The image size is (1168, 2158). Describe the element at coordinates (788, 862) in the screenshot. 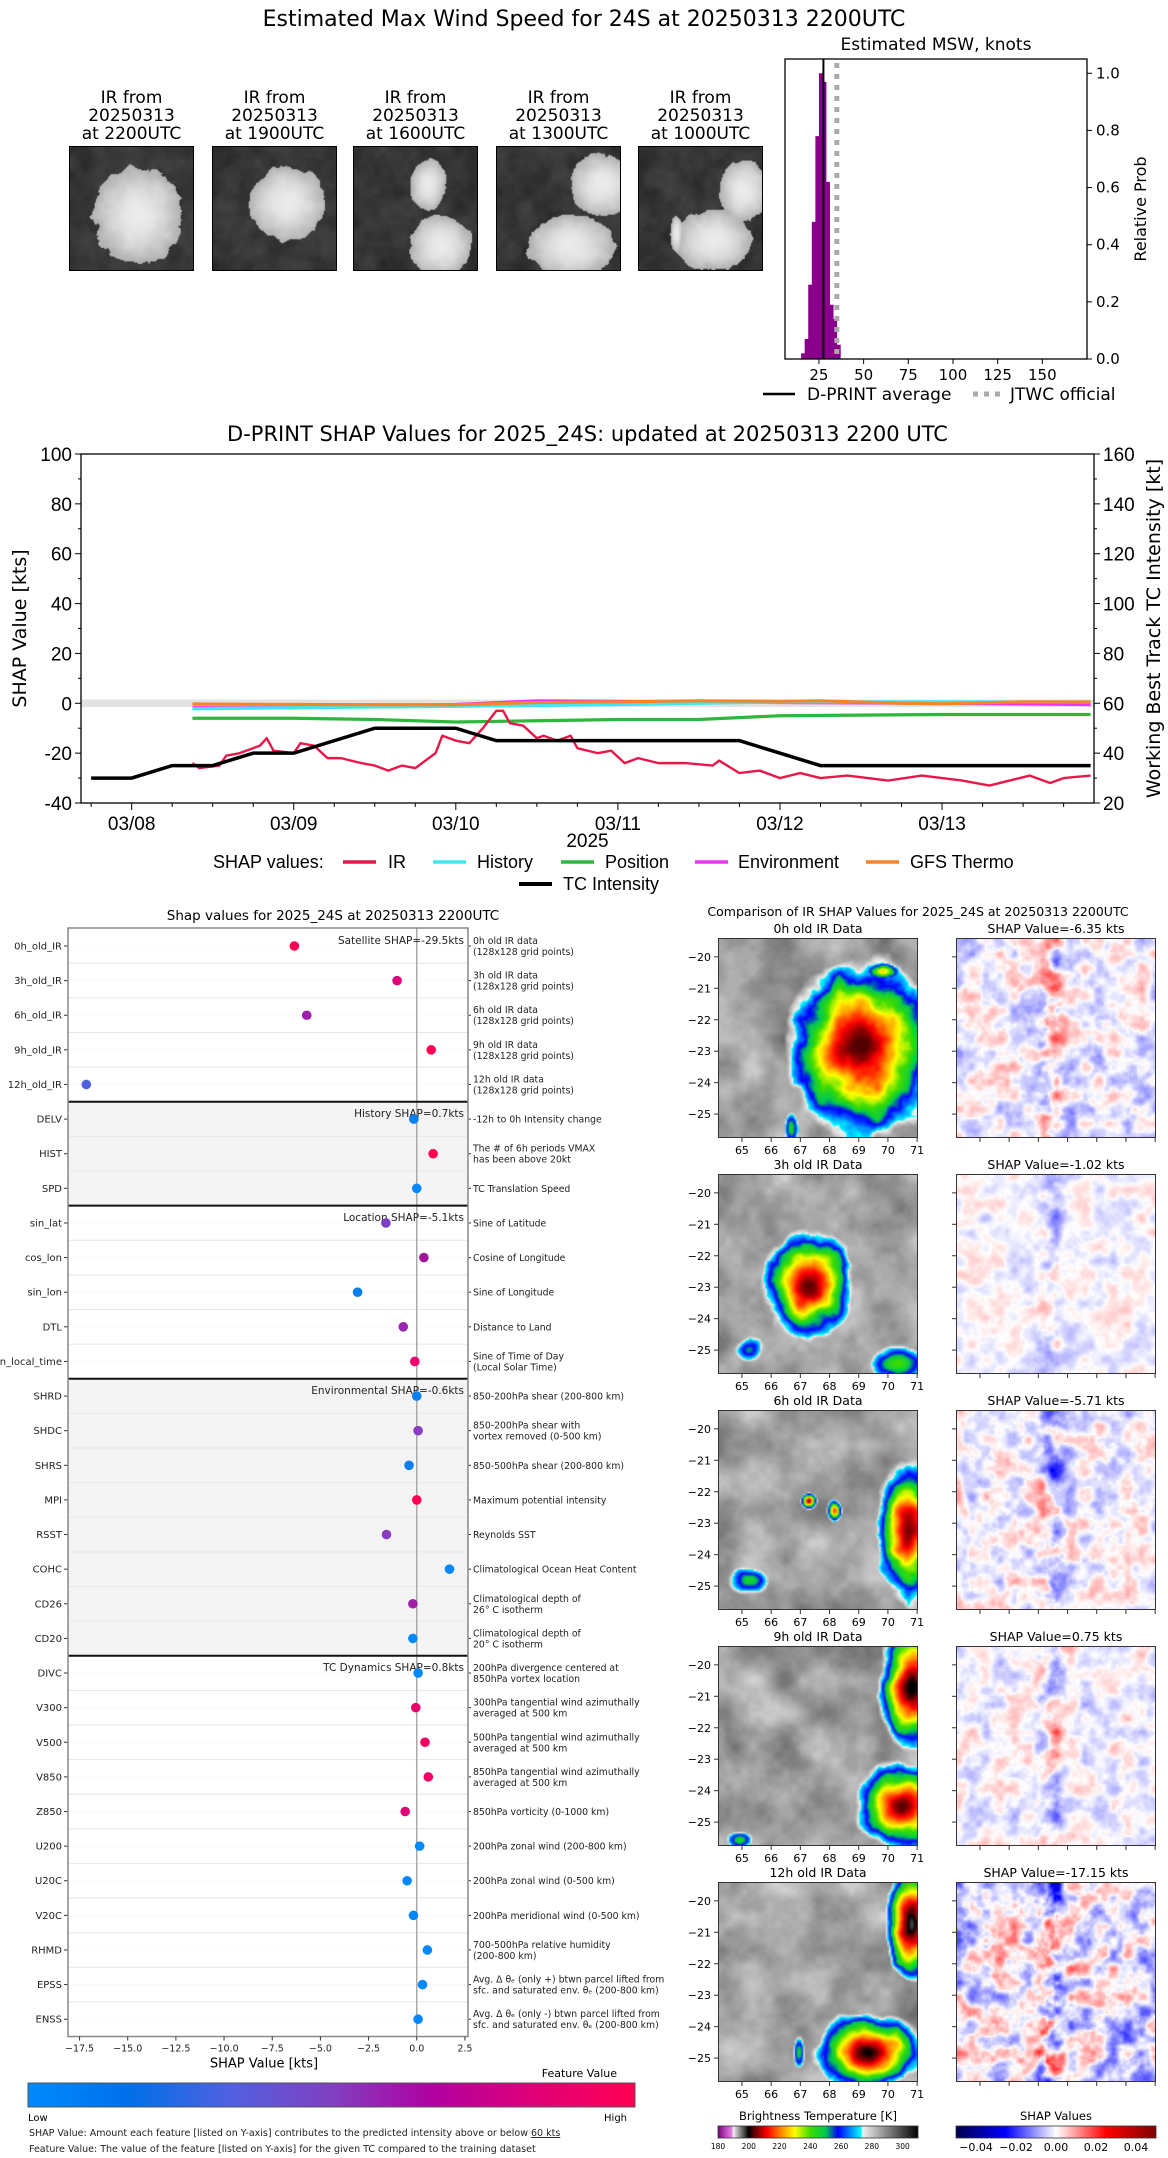

I see `legend-label: Environment` at that location.